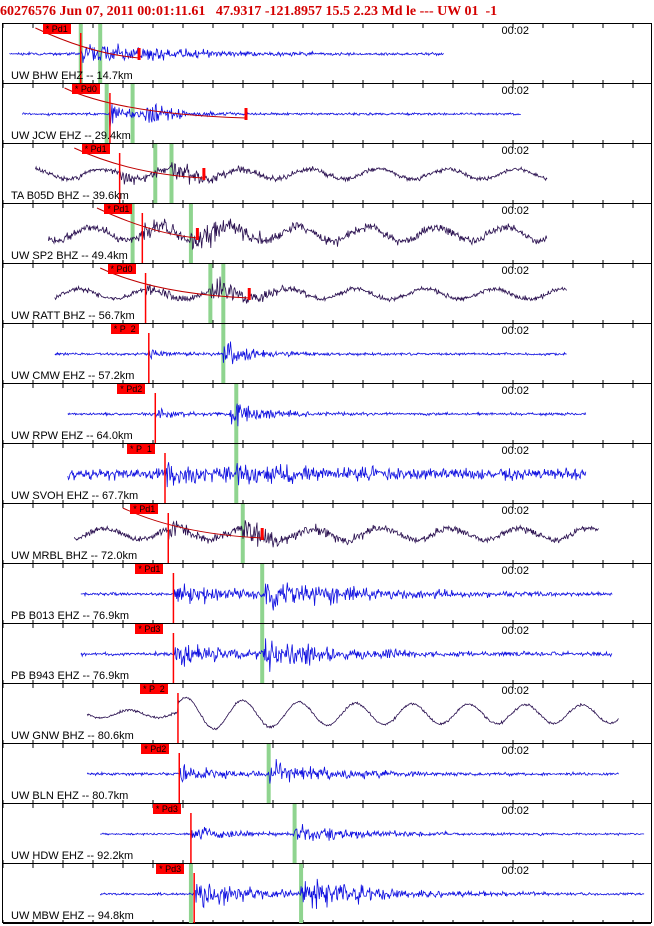 Image resolution: width=654 pixels, height=926 pixels. I want to click on station-panel: * Pd2 00:02 UW BLN EHZ -- 80.7km, so click(327, 774).